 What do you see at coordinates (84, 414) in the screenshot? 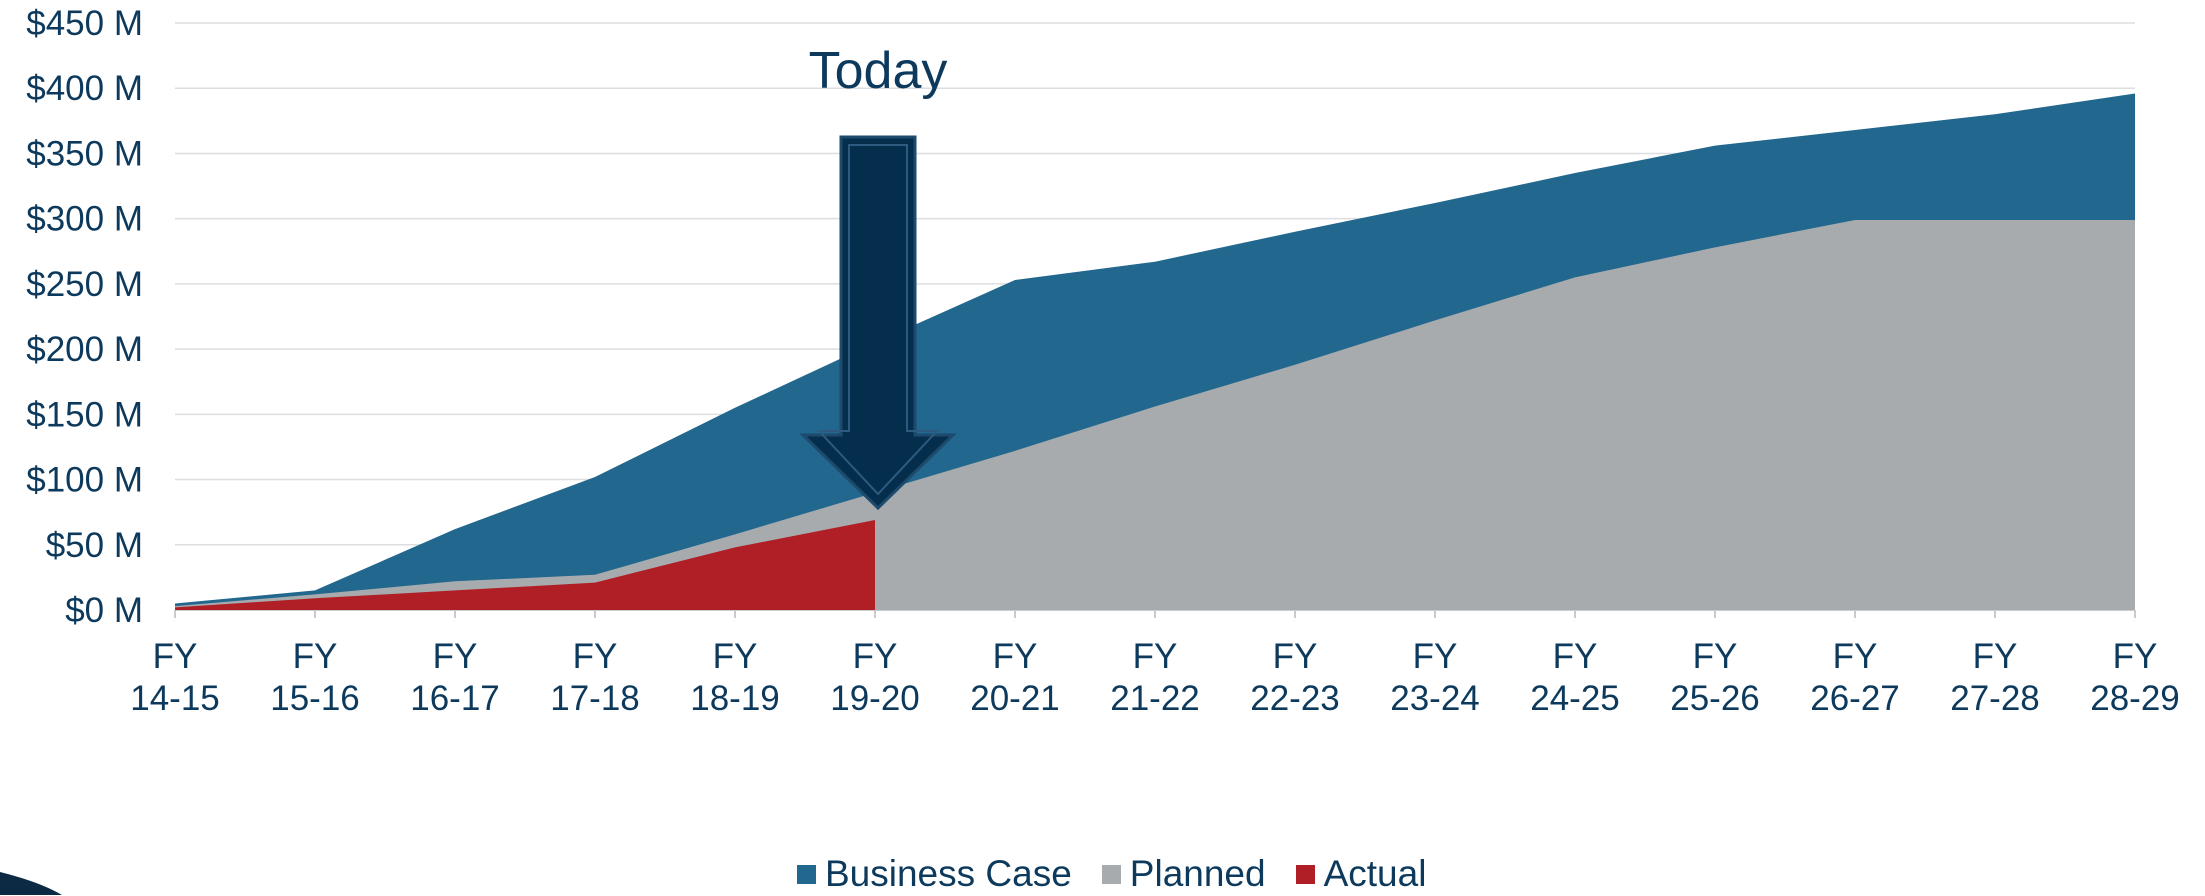
I see `y-tick-label: $150 M` at bounding box center [84, 414].